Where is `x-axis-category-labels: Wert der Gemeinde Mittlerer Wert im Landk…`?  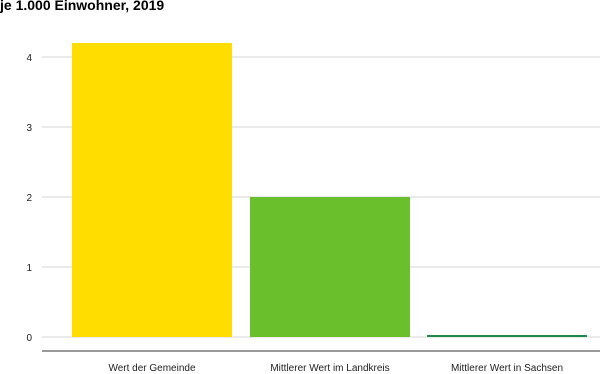 x-axis-category-labels: Wert der Gemeinde Mittlerer Wert im Landk… is located at coordinates (335, 368).